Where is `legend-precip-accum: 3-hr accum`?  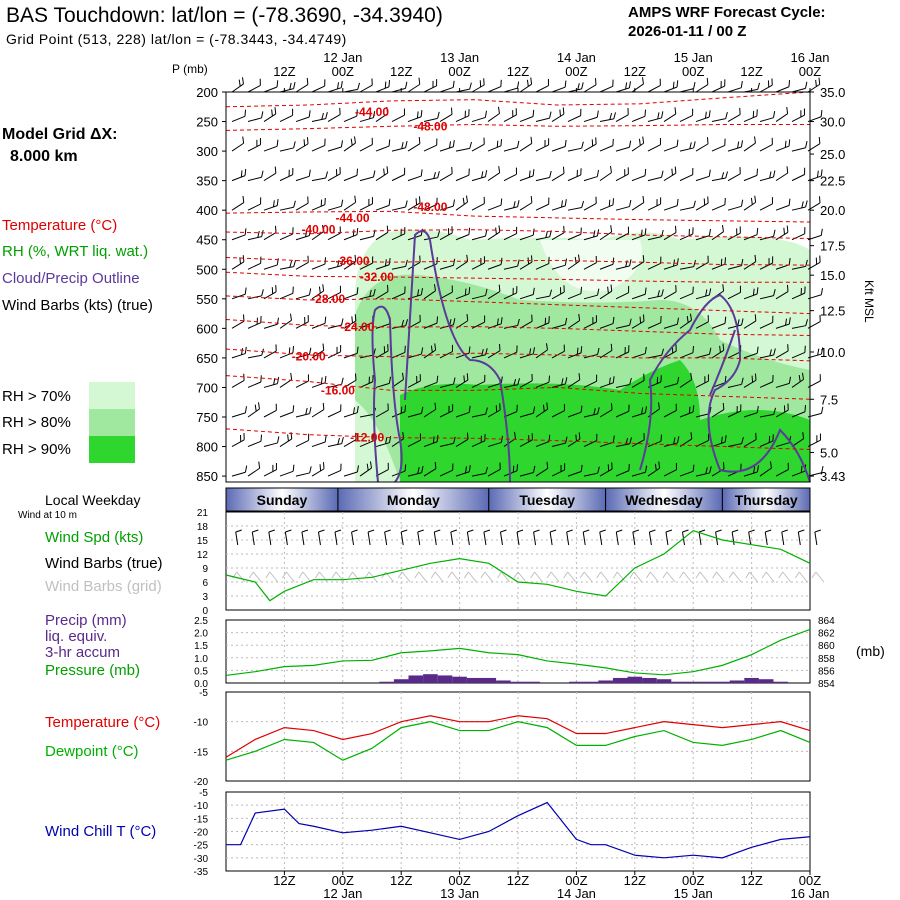 legend-precip-accum: 3-hr accum is located at coordinates (83, 652).